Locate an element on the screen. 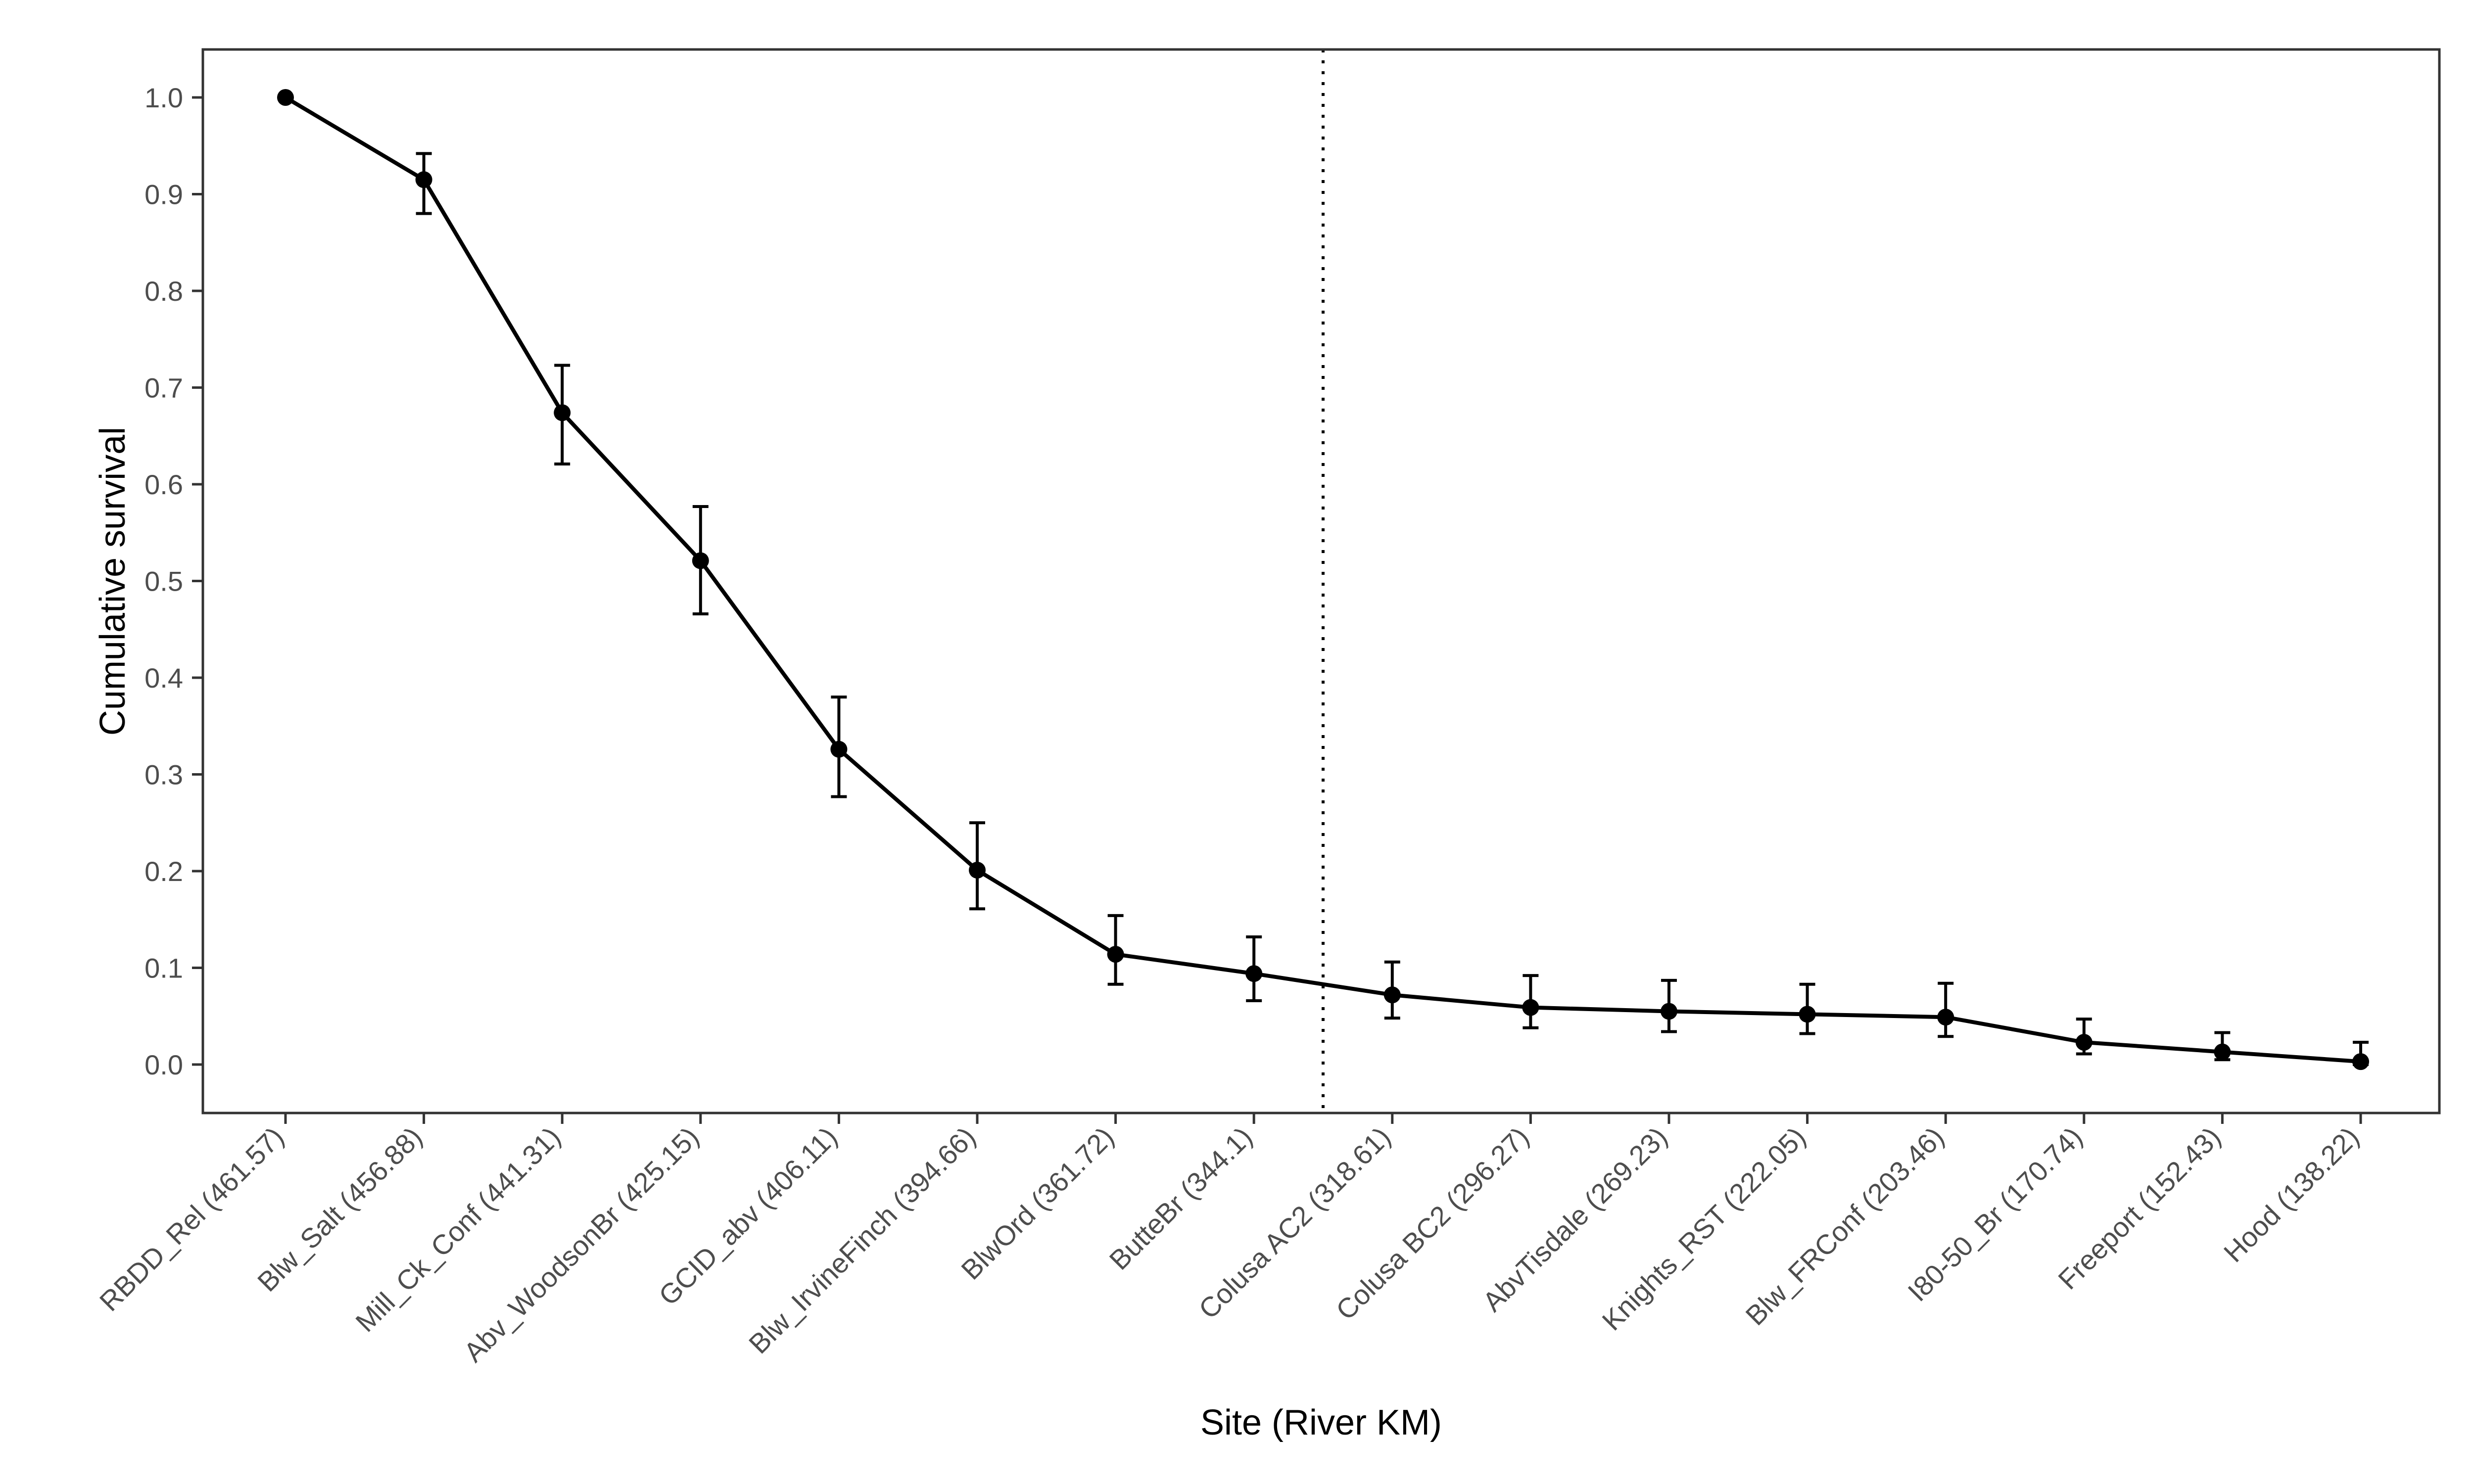 This screenshot has width=2474, height=1484. y-tick-label: 1.0 is located at coordinates (164, 97).